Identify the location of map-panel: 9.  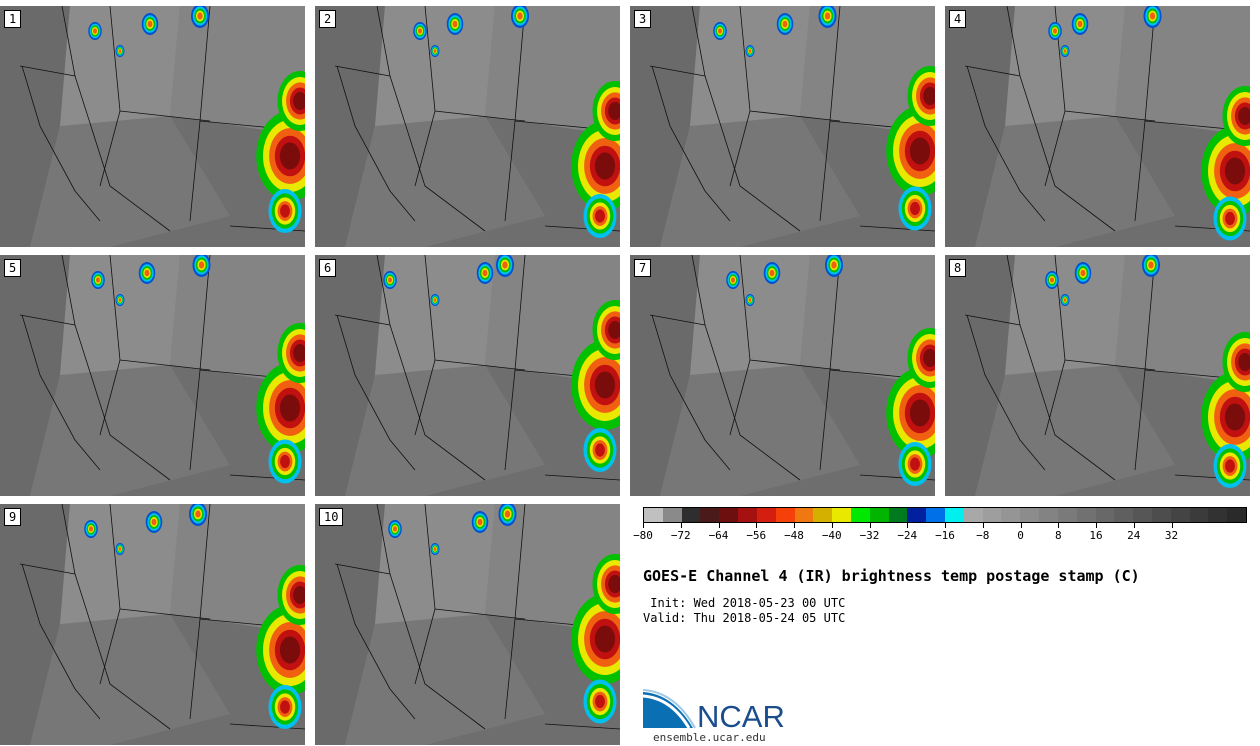
(152, 624).